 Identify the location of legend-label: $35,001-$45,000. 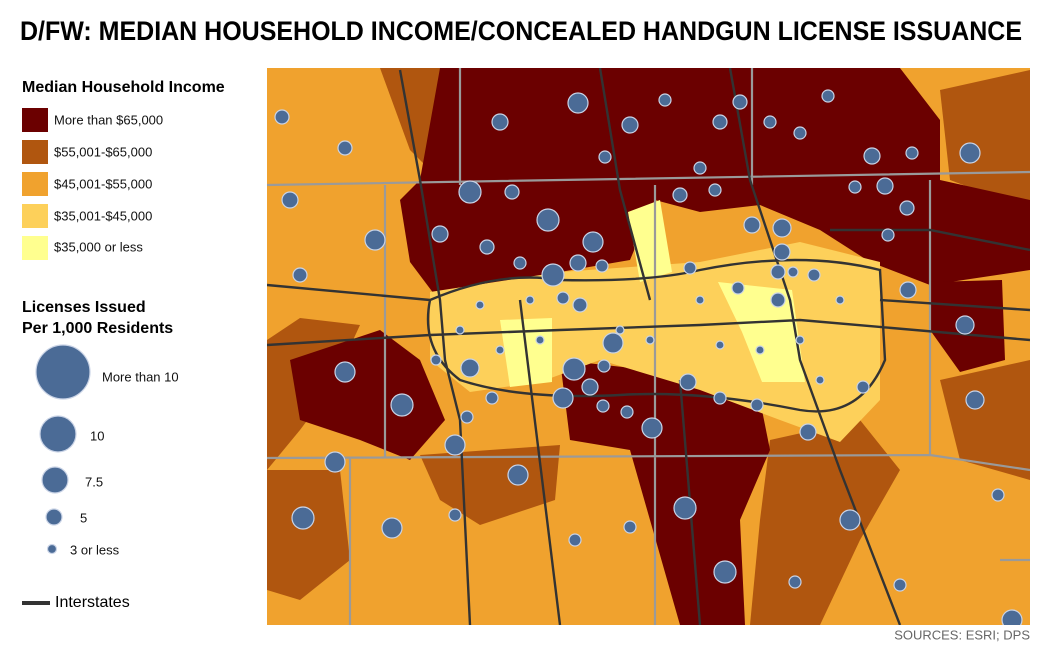
(103, 215).